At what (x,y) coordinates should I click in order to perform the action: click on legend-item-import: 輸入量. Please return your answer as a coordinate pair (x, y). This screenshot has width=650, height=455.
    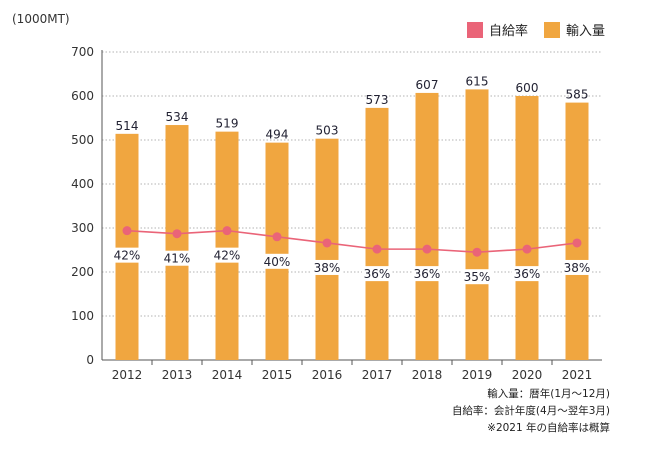
    Looking at the image, I should click on (574, 29).